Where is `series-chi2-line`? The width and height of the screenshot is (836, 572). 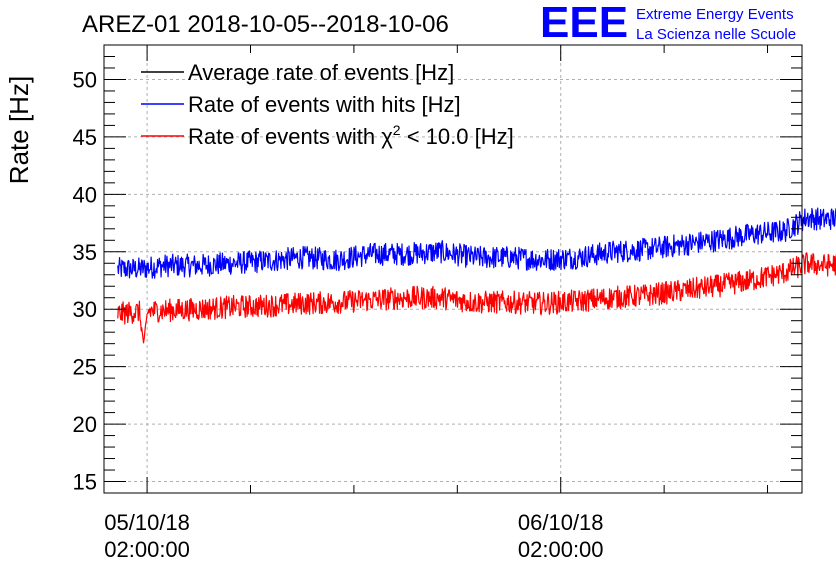 series-chi2-line is located at coordinates (476, 298).